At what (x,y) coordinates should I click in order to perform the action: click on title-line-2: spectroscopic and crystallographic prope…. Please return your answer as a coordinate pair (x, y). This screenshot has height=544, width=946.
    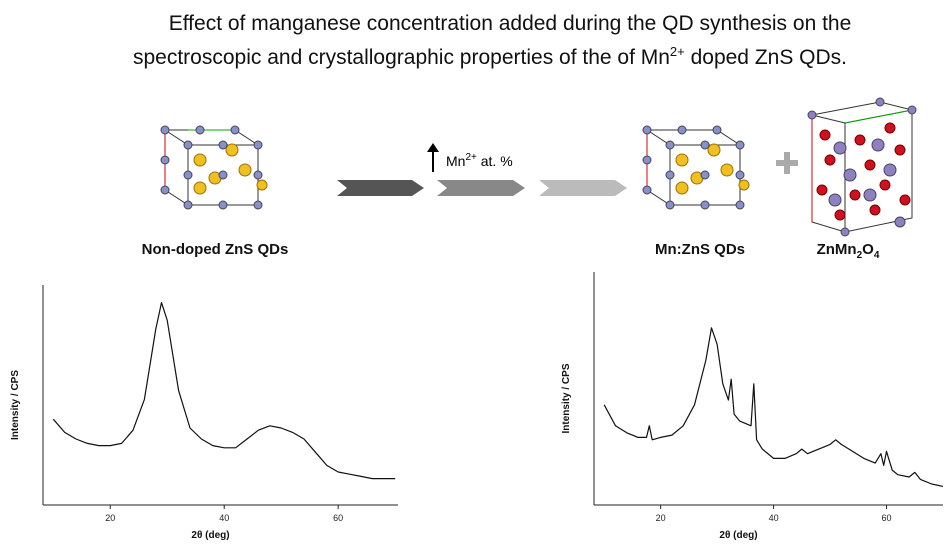
    Looking at the image, I should click on (490, 56).